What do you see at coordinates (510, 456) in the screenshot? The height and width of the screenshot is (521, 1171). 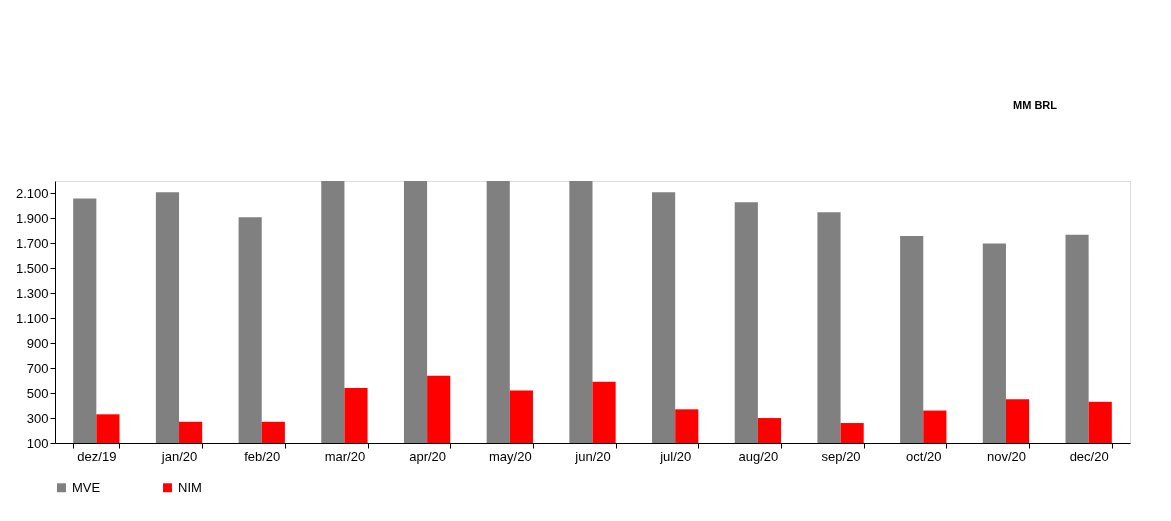 I see `x-tick-label: may/20` at bounding box center [510, 456].